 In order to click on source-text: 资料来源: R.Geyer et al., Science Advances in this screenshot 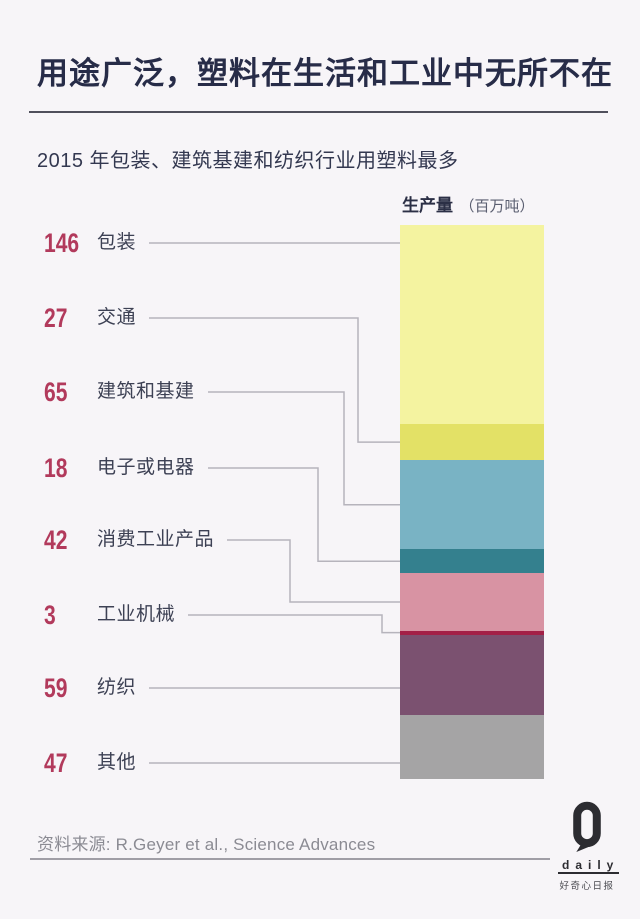, I will do `click(206, 844)`.